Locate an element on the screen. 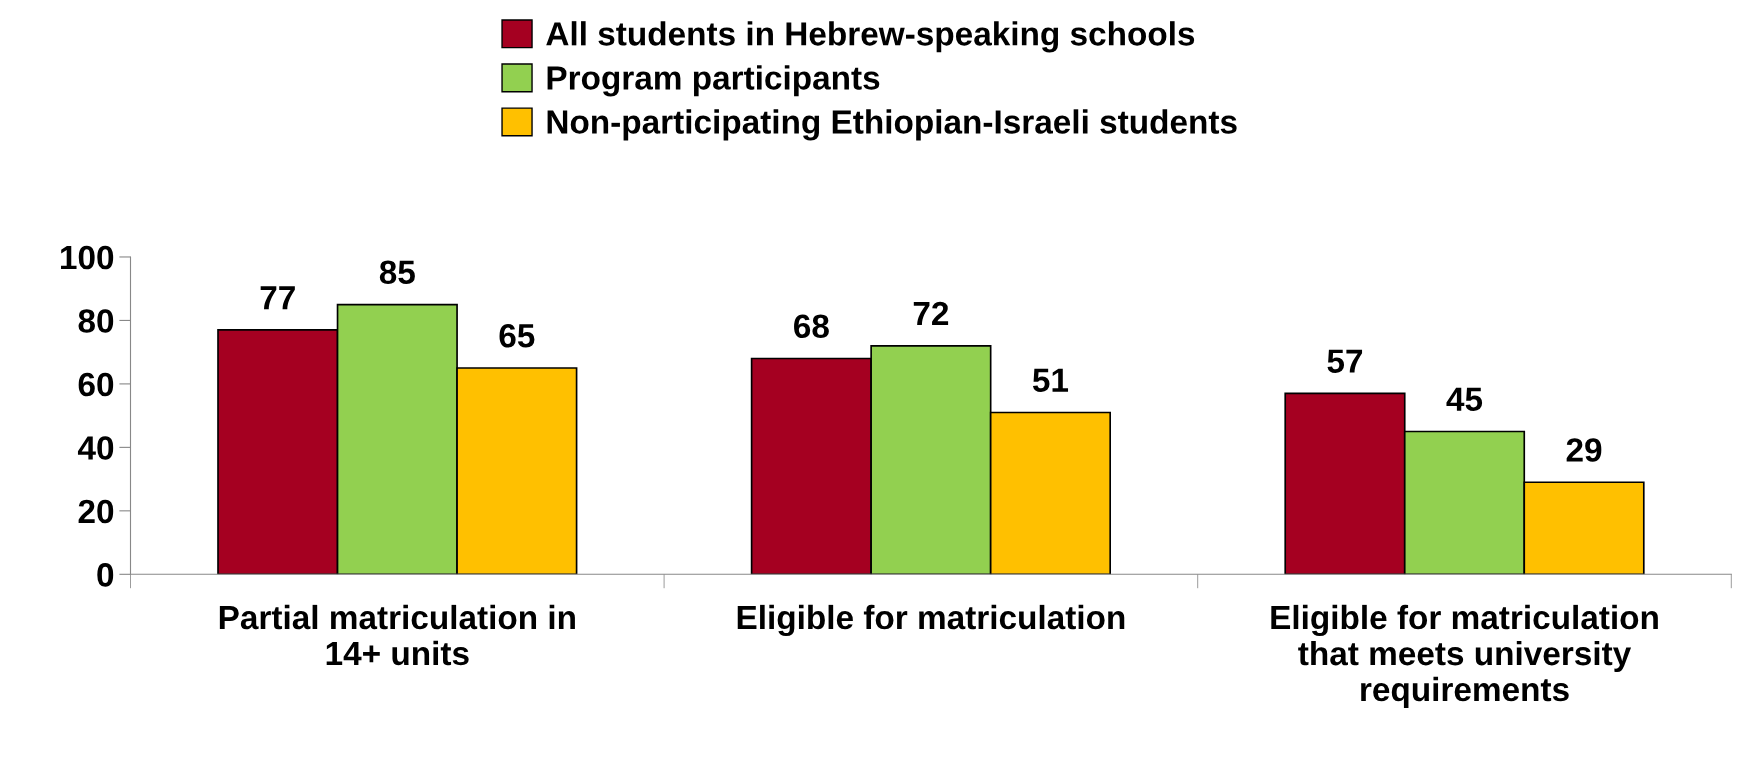 The height and width of the screenshot is (774, 1740). x-tick-label: Eligible for matriculation is located at coordinates (931, 620).